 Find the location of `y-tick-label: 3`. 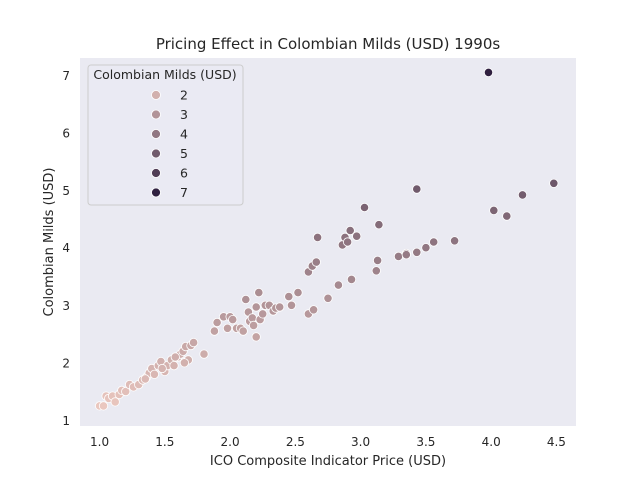

y-tick-label: 3 is located at coordinates (66, 306).